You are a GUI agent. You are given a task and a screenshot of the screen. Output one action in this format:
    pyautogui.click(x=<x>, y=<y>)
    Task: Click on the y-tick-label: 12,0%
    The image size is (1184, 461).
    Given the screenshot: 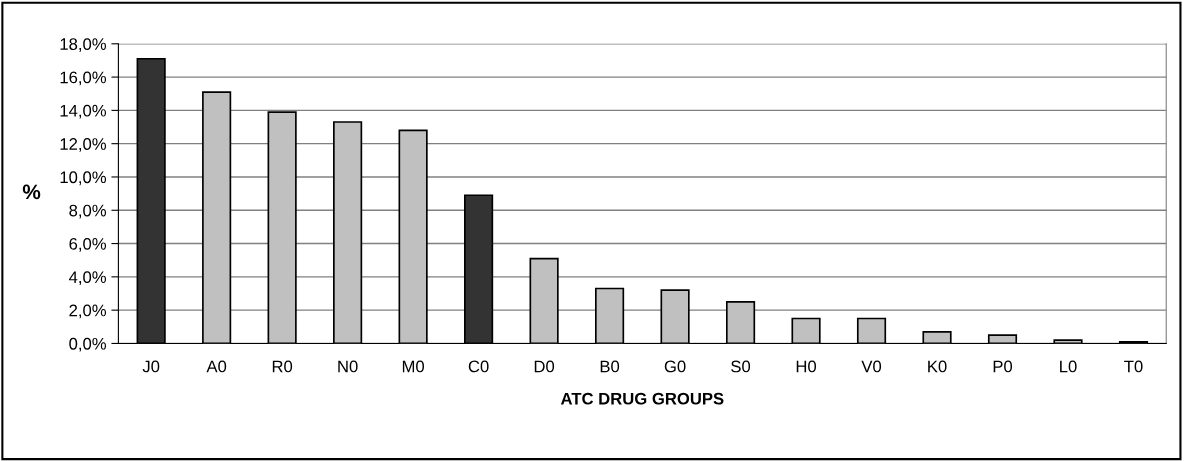 What is the action you would take?
    pyautogui.click(x=83, y=145)
    